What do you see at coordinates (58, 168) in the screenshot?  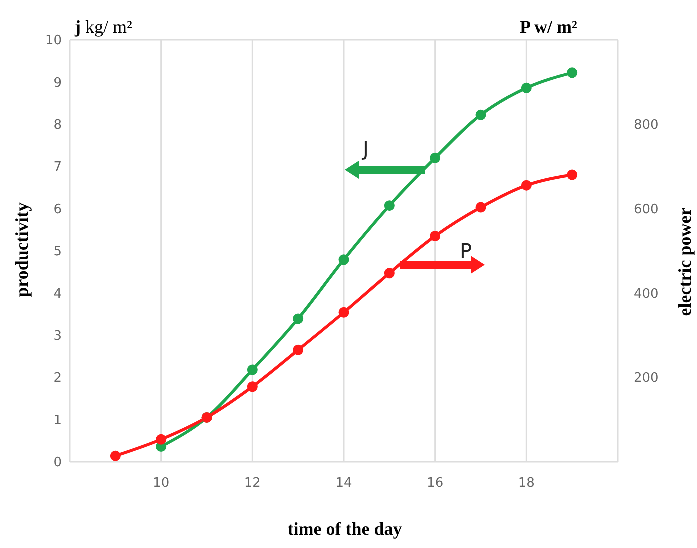 I see `y-tick-label: 7` at bounding box center [58, 168].